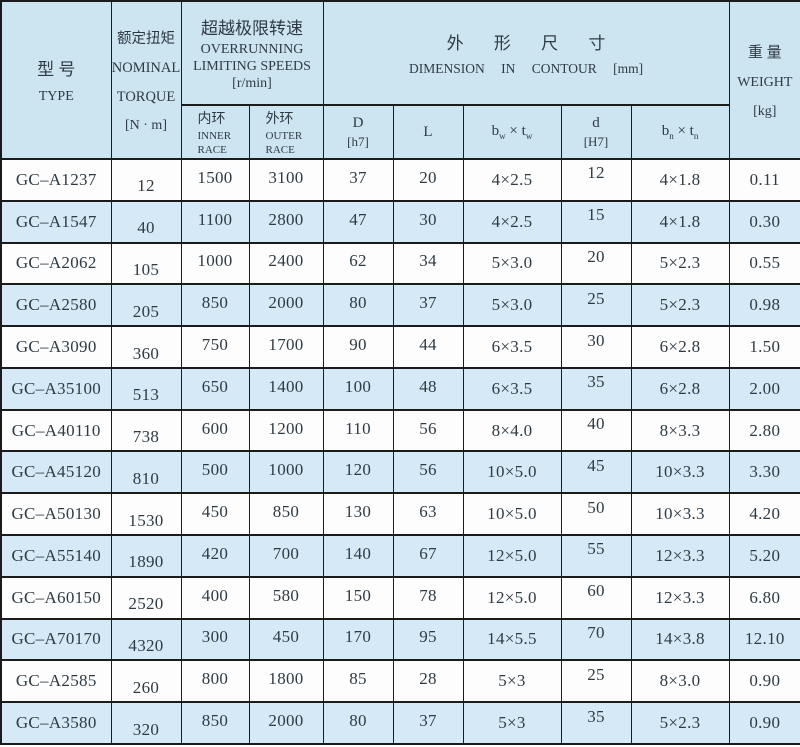  Describe the element at coordinates (532, 43) in the screenshot. I see `header-dim-zh: 外 形 尺 寸` at that location.